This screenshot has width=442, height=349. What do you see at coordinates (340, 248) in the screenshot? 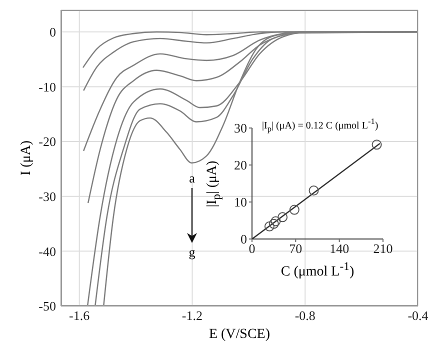
I see `x-tick-label: 140` at bounding box center [340, 248].